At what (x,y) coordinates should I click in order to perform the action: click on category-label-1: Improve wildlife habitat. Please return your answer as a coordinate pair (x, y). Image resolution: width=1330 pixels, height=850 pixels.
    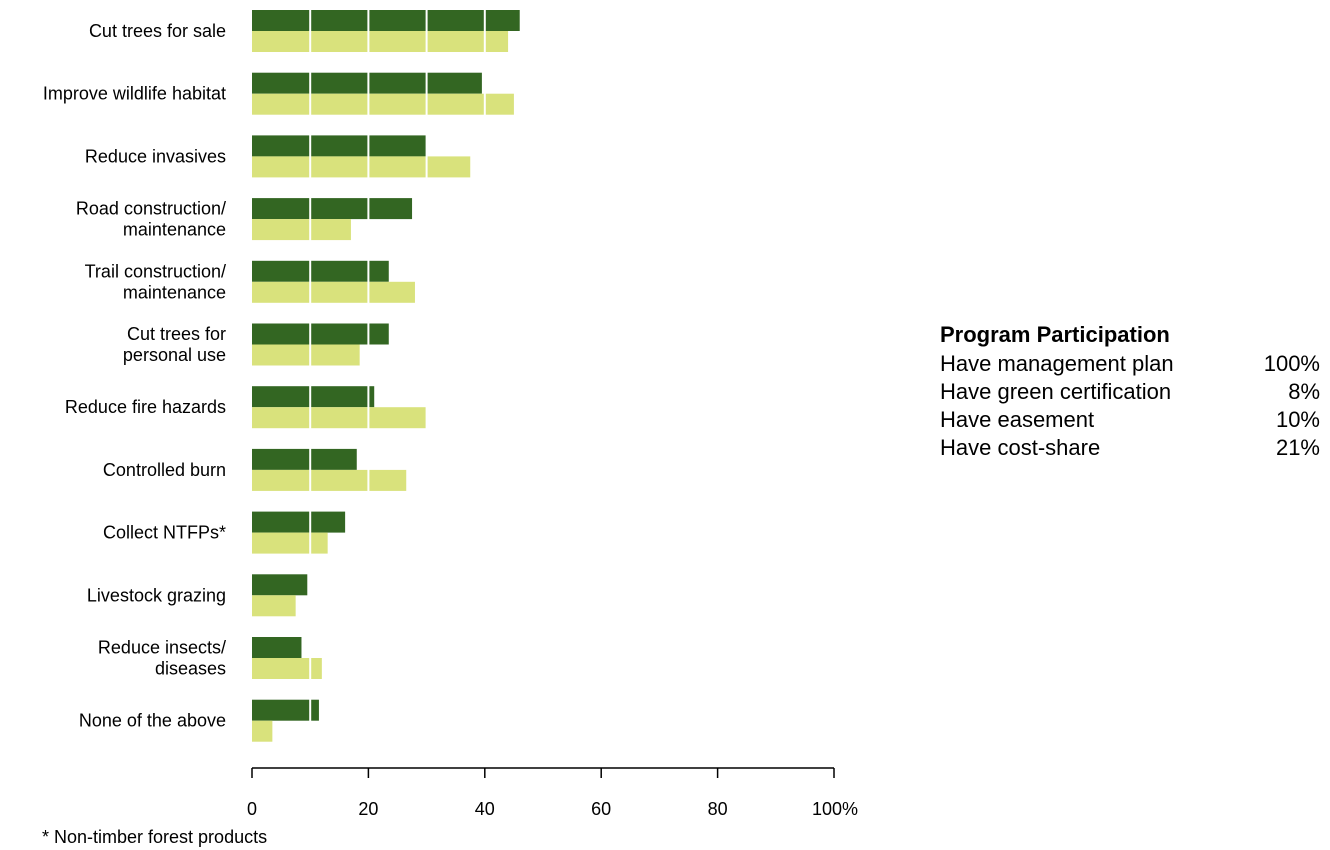
    Looking at the image, I should click on (134, 94).